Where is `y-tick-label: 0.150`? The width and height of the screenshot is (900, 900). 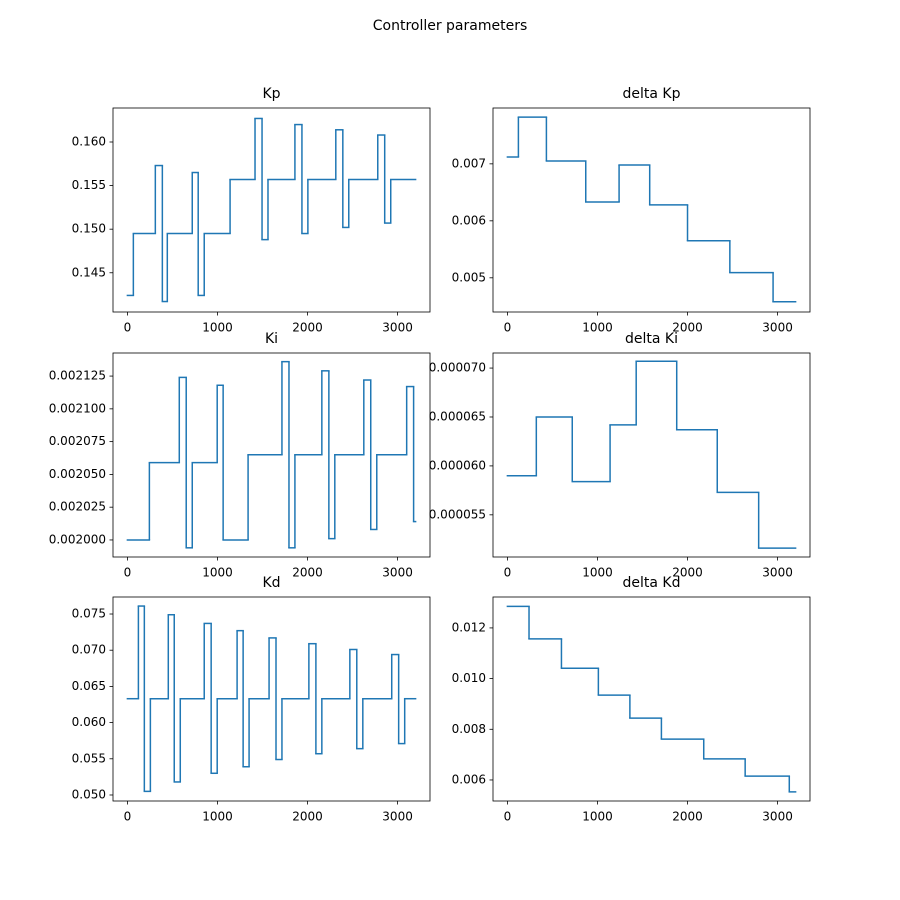
y-tick-label: 0.150 is located at coordinates (89, 229).